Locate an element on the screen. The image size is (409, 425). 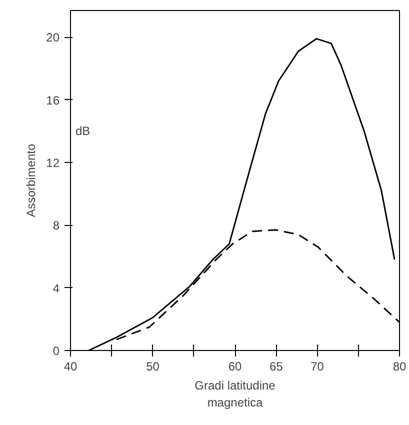
x-tick-label: 60 is located at coordinates (235, 367).